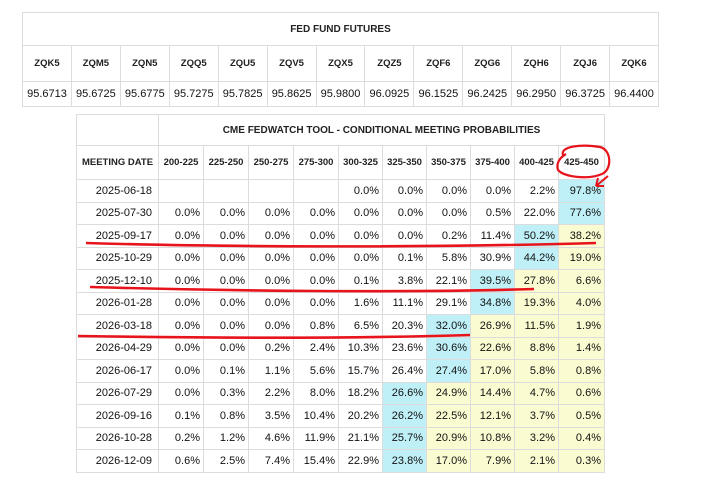  Describe the element at coordinates (492, 416) in the screenshot. I see `probability-cell-375-400: 12.1%` at that location.